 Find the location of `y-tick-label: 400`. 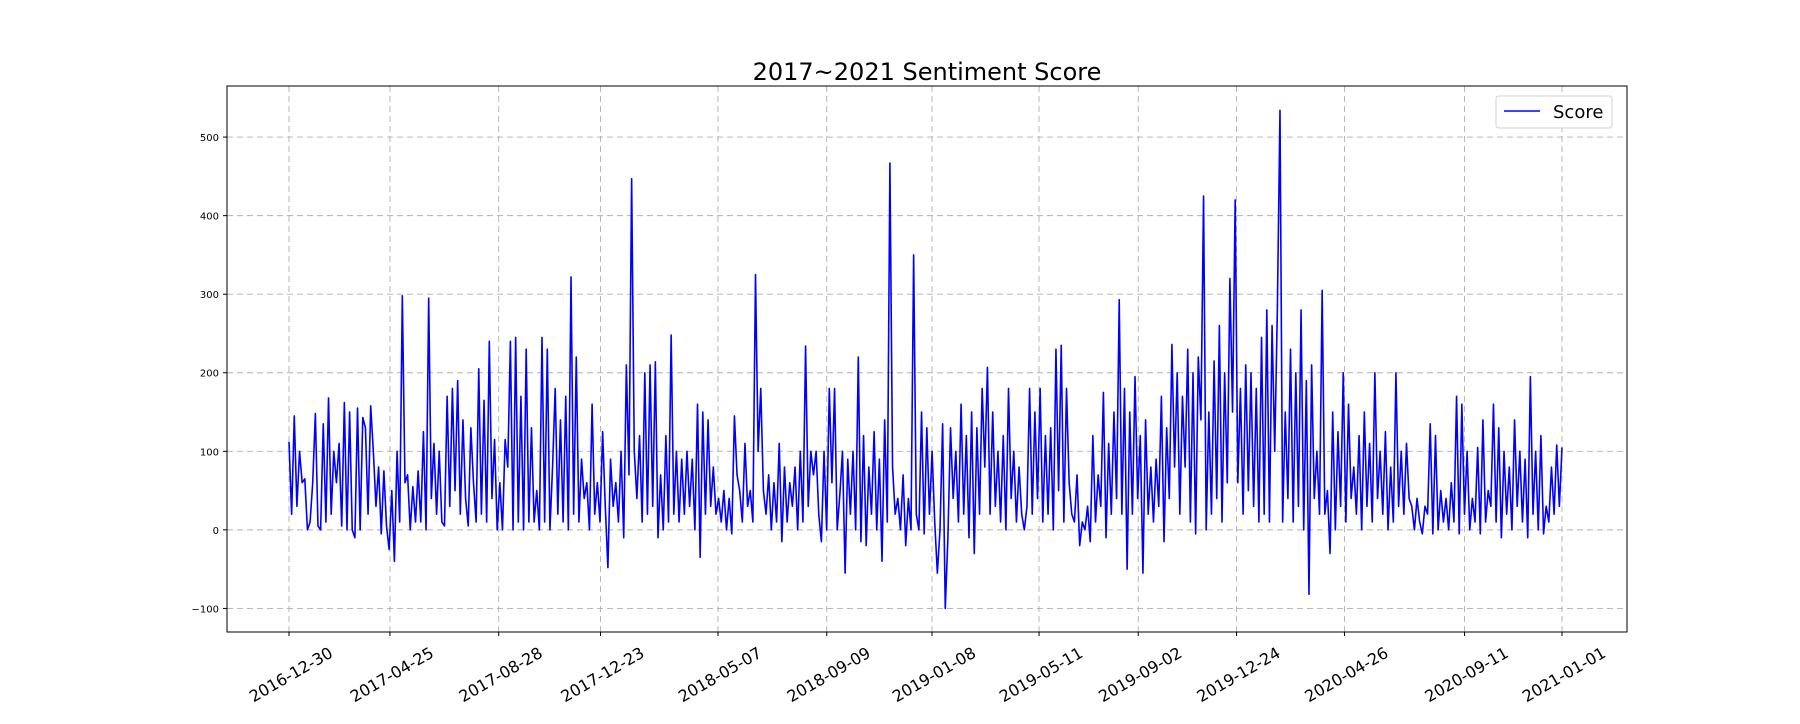

y-tick-label: 400 is located at coordinates (209, 217).